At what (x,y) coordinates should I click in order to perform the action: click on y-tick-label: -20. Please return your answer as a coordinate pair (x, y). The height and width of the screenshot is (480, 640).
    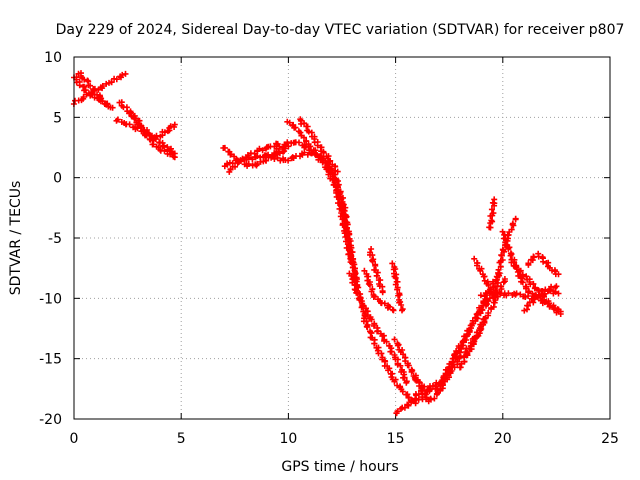
    Looking at the image, I should click on (50, 420).